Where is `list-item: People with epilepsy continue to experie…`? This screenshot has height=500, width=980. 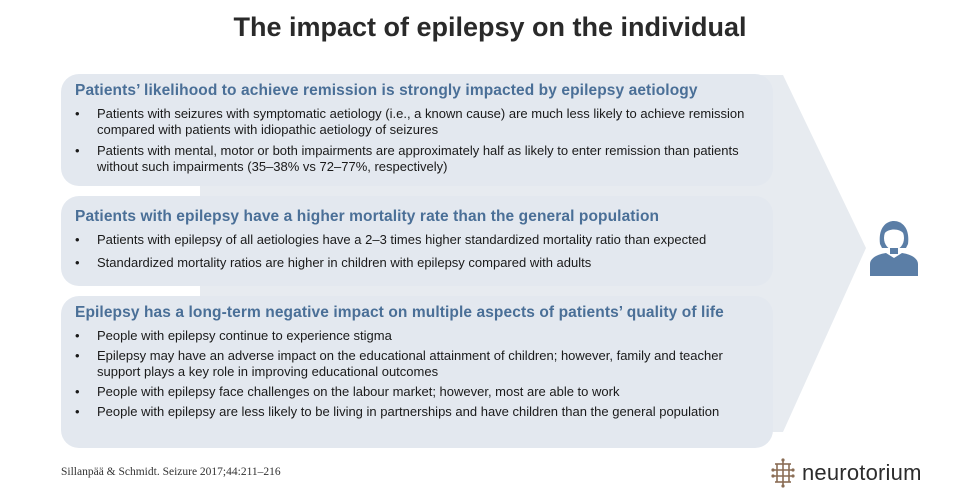 list-item: People with epilepsy continue to experie… is located at coordinates (417, 336).